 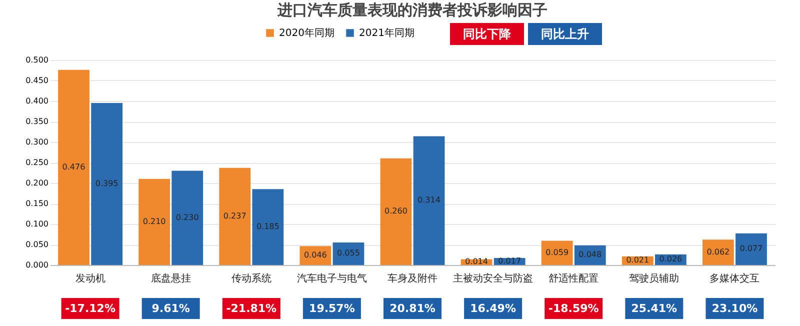 I want to click on data-label: 0.237, so click(x=234, y=215).